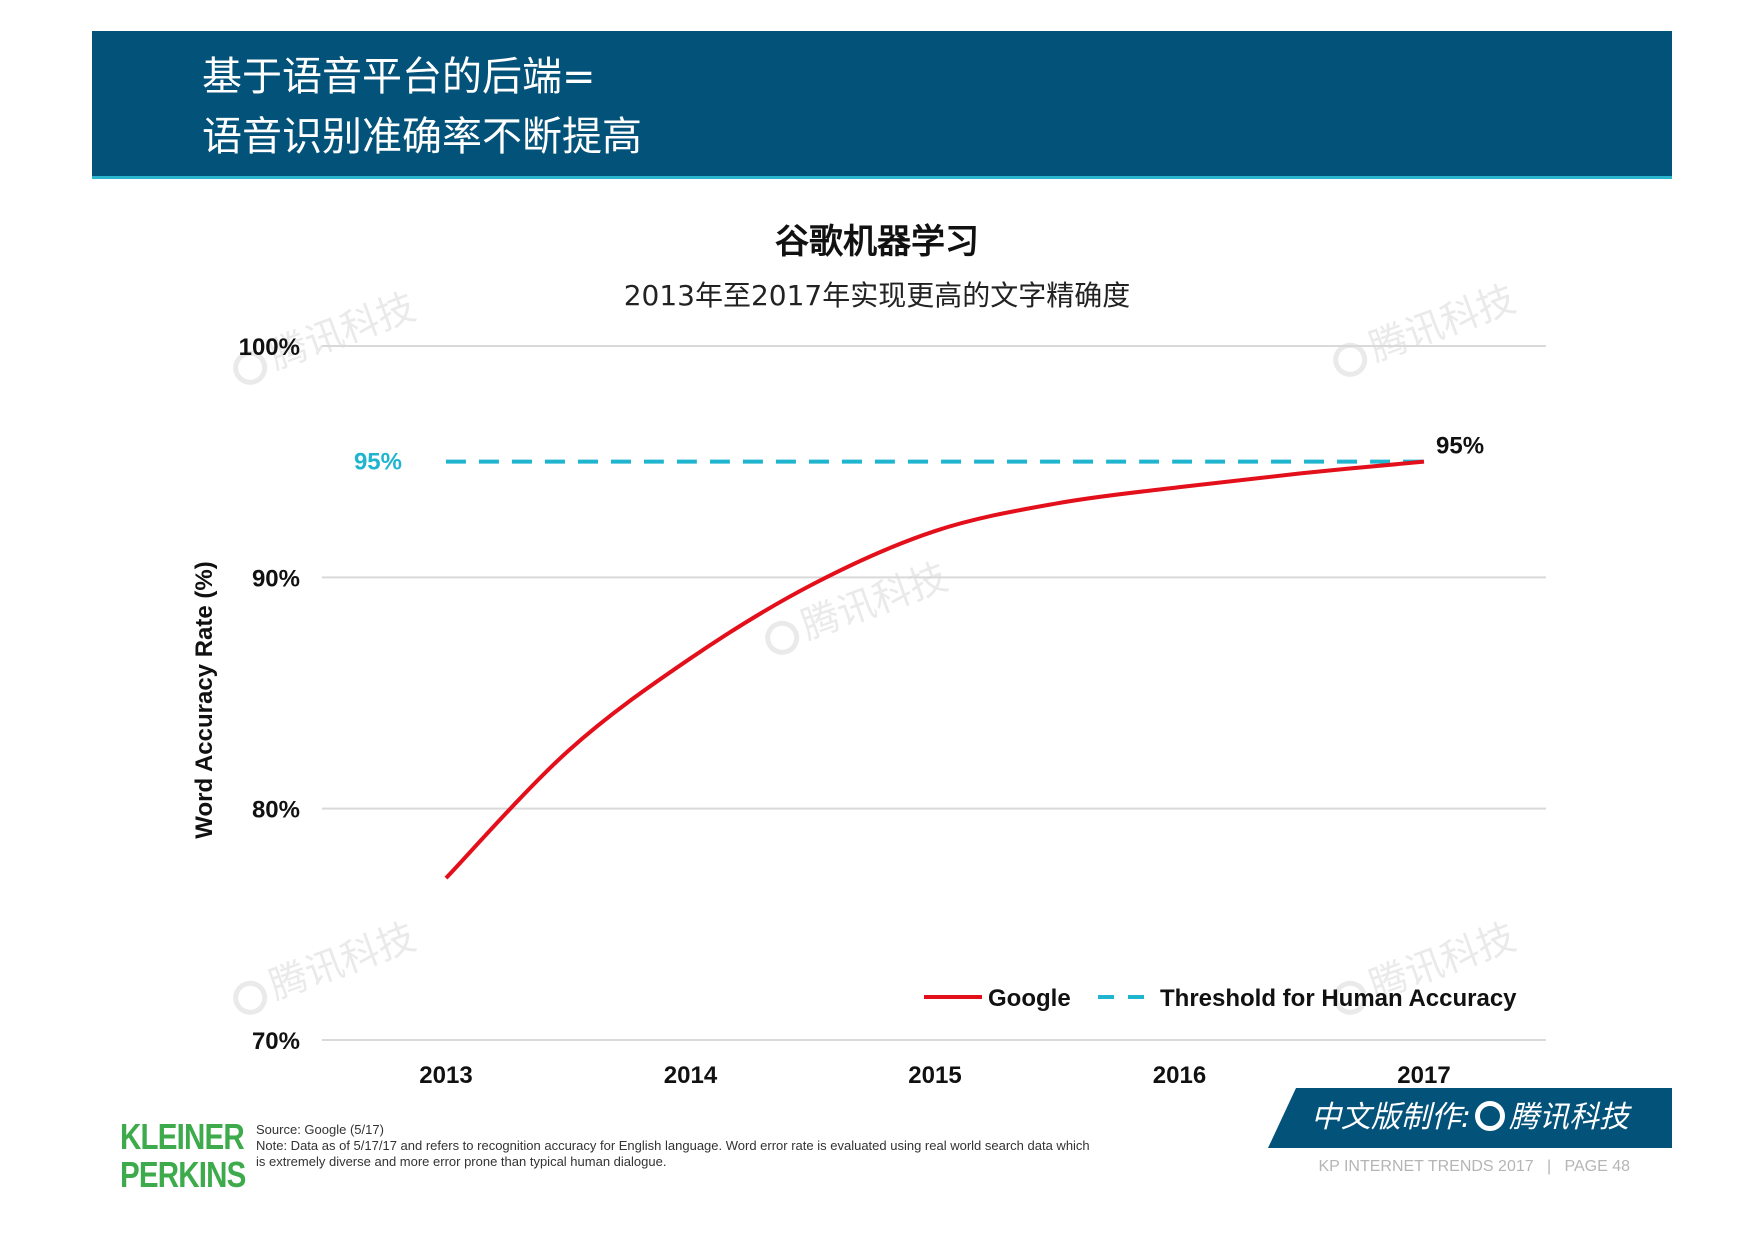  I want to click on x-tick-label: 2017, so click(1423, 1075).